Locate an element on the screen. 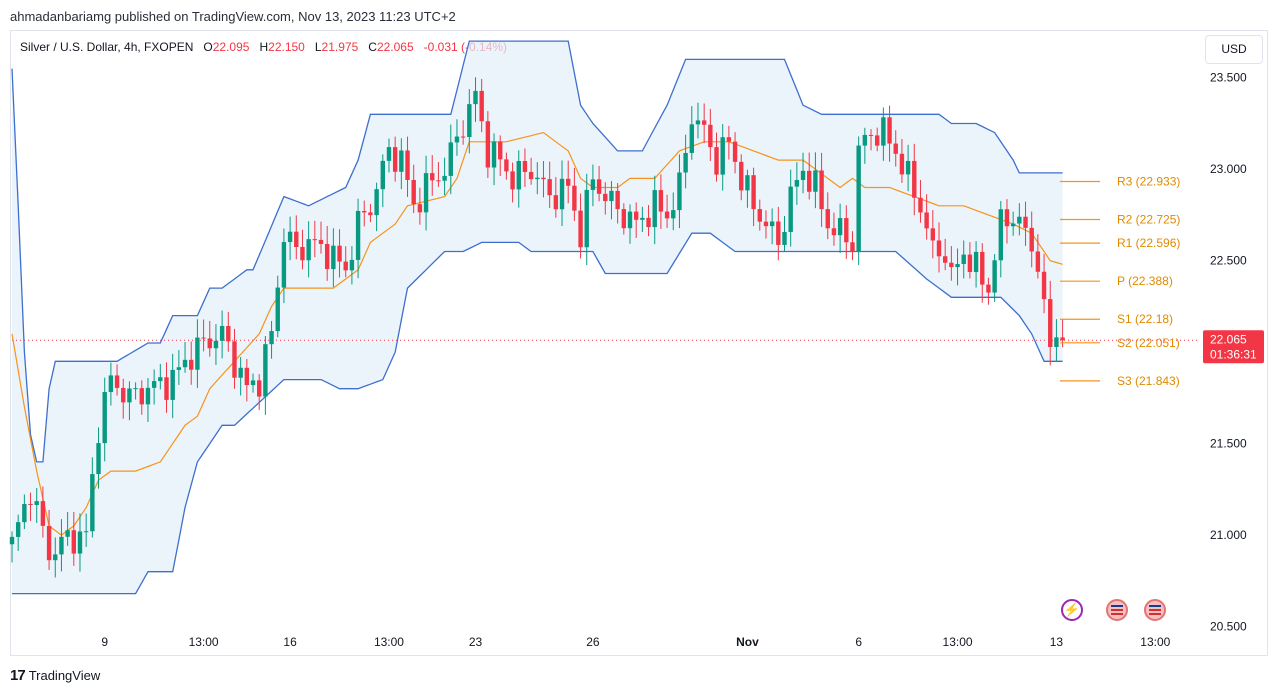 This screenshot has width=1280, height=695. pivot-label: S1 (22.18) is located at coordinates (1145, 319).